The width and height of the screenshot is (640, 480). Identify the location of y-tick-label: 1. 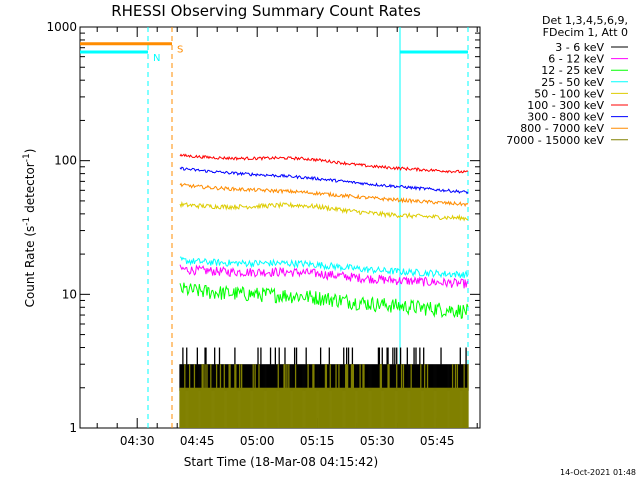
(73, 428).